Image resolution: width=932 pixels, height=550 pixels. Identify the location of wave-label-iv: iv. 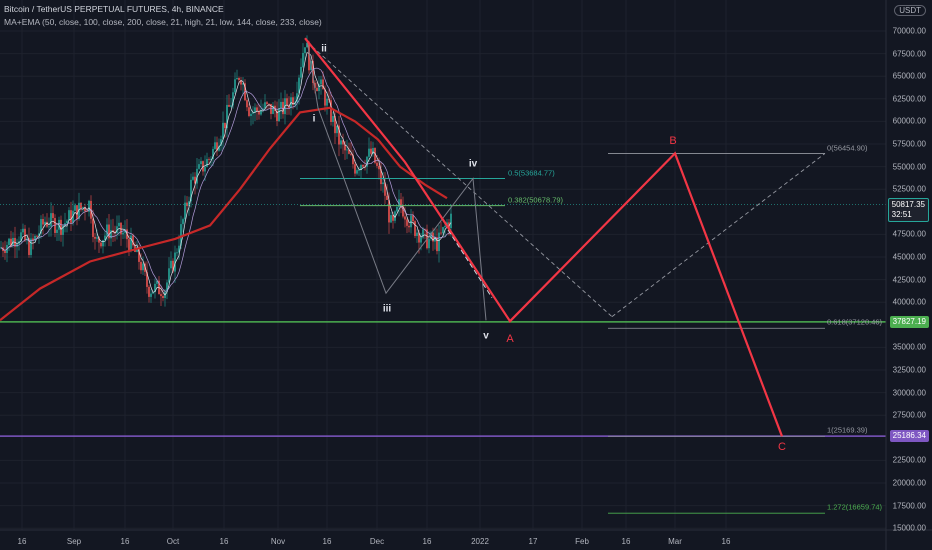
(473, 164).